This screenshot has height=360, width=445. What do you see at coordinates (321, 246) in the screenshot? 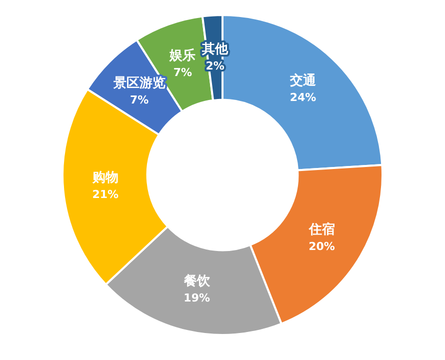
I see `data-label: 20%` at bounding box center [321, 246].